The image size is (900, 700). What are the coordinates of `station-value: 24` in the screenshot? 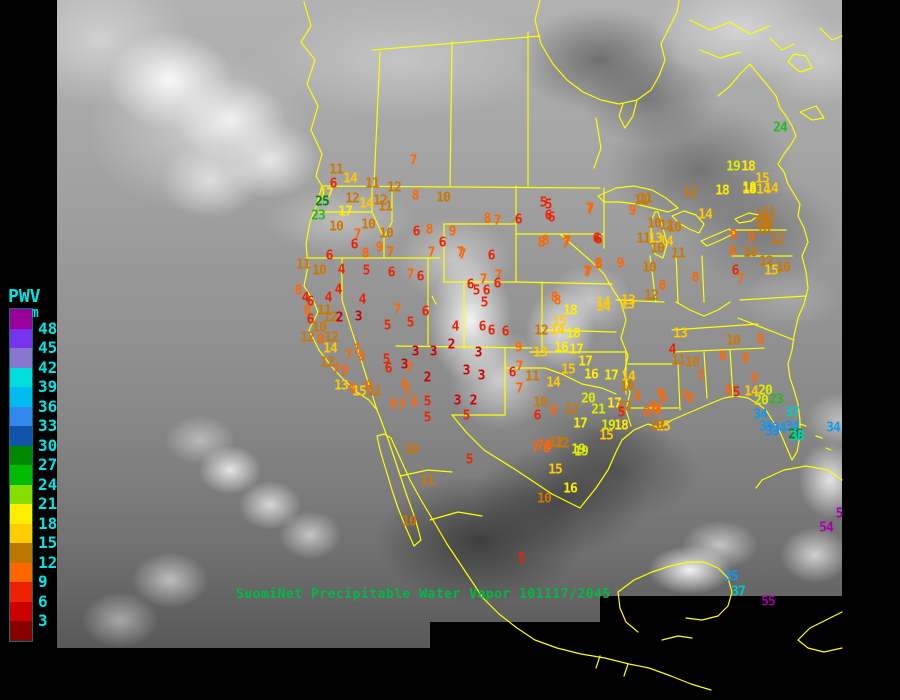 It's located at (780, 128).